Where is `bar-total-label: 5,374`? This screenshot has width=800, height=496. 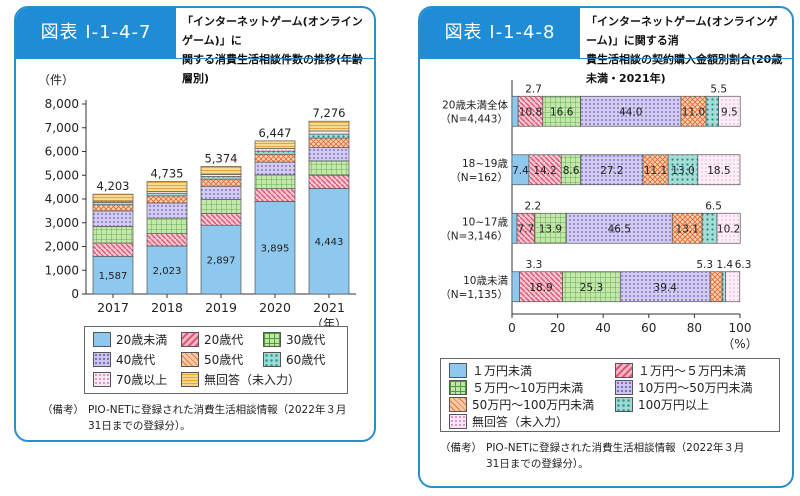
bar-total-label: 5,374 is located at coordinates (221, 158).